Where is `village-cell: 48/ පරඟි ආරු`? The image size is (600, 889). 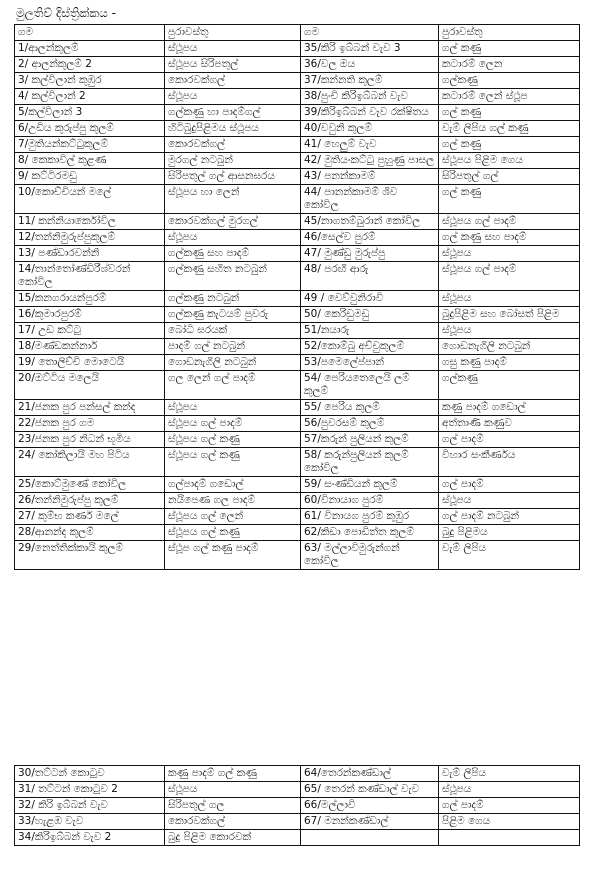 village-cell: 48/ පරඟි ආරු is located at coordinates (369, 276).